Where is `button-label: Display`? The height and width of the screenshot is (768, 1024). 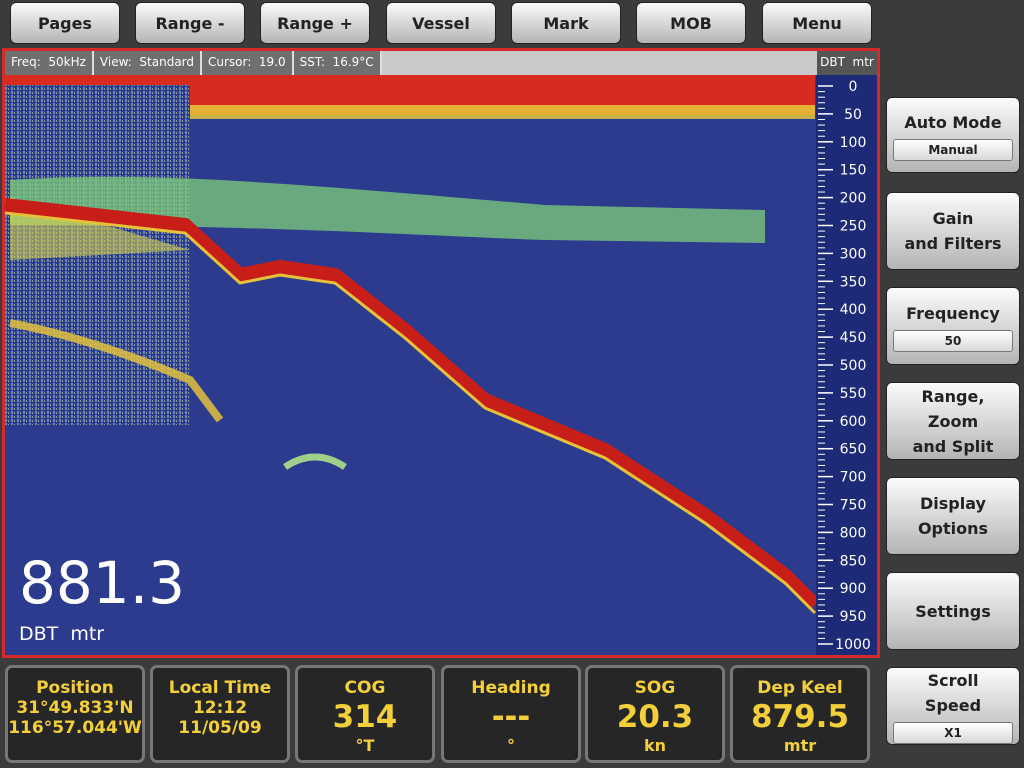 button-label: Display is located at coordinates (953, 503).